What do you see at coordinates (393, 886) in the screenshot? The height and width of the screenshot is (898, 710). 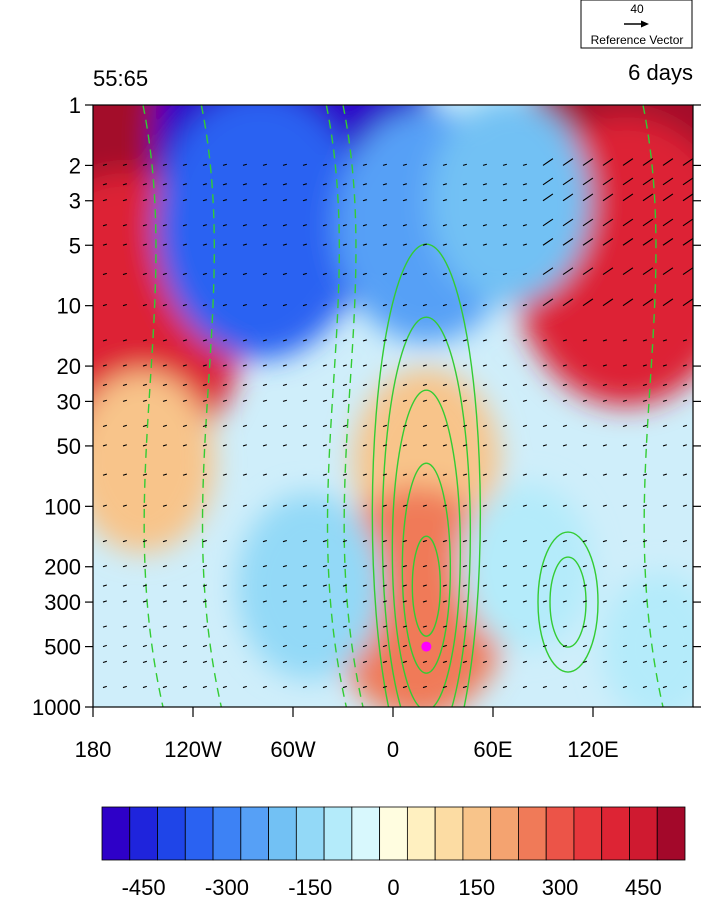 I see `colorbar-tick-label-3: 0` at bounding box center [393, 886].